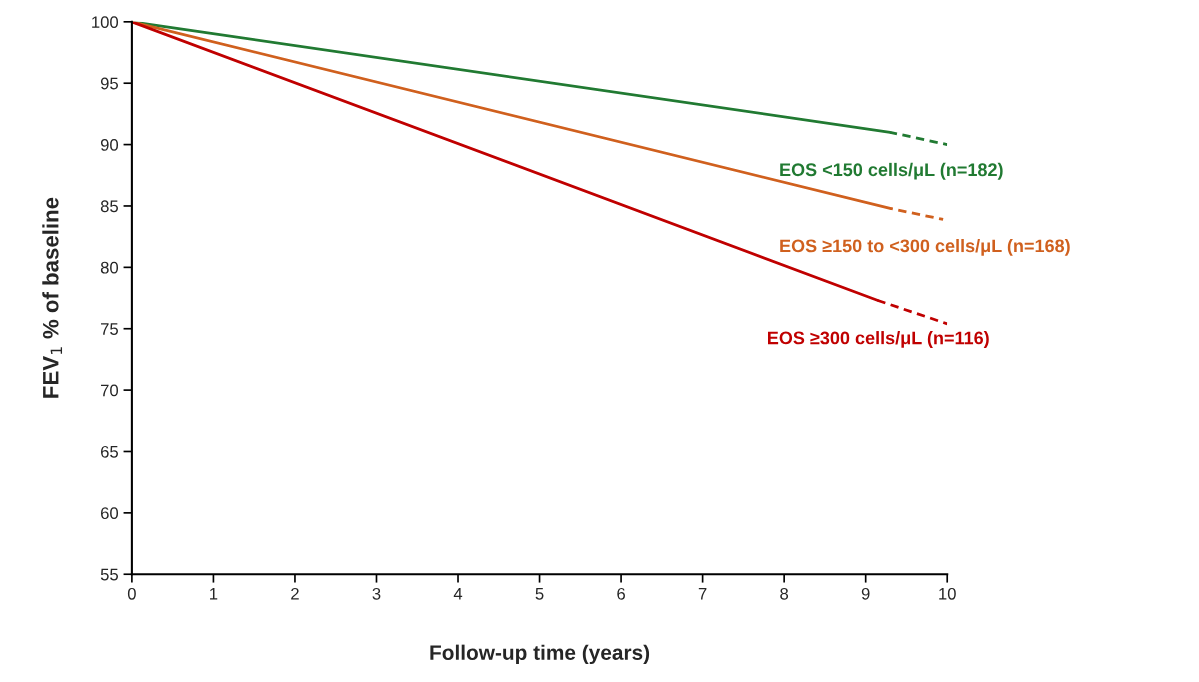 This screenshot has width=1199, height=682. I want to click on x-tick-label: 4, so click(458, 594).